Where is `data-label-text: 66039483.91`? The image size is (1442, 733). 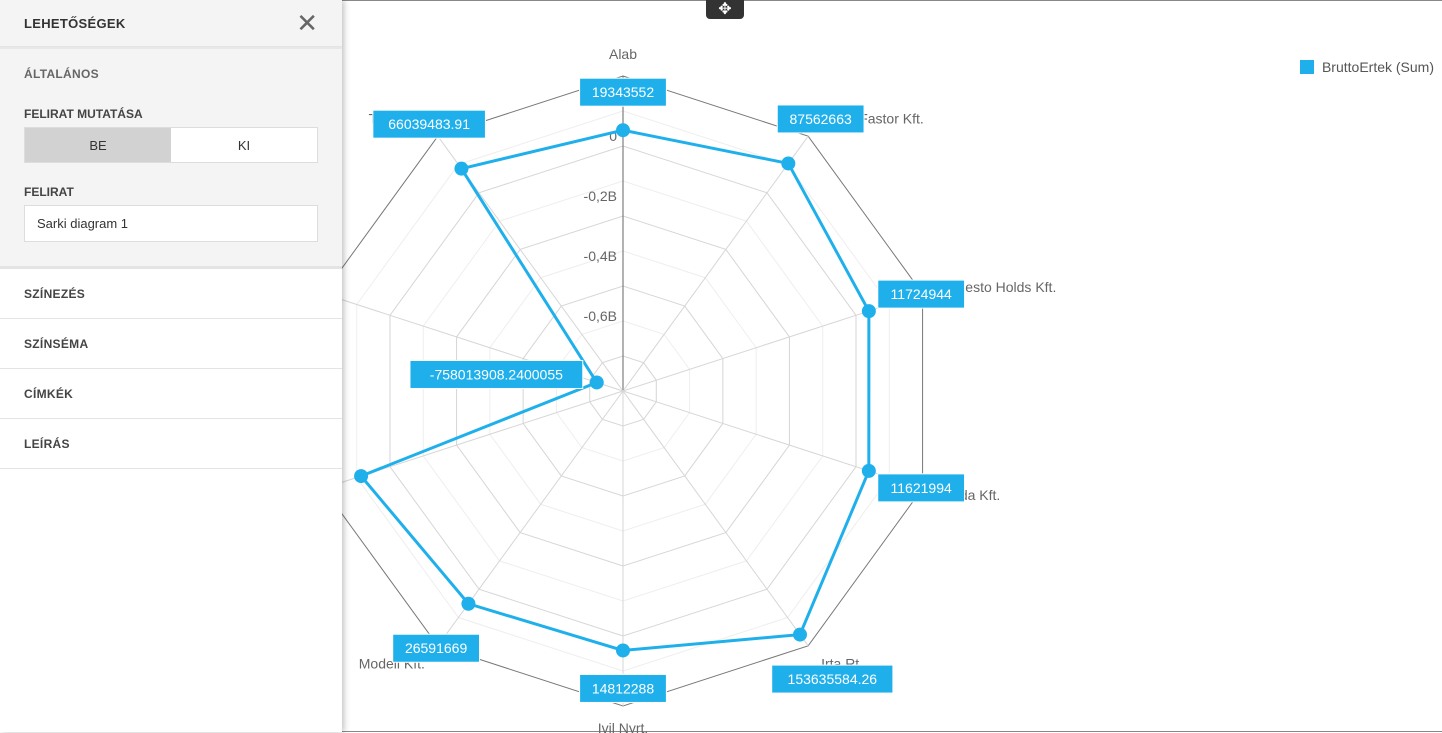
data-label-text: 66039483.91 is located at coordinates (429, 124).